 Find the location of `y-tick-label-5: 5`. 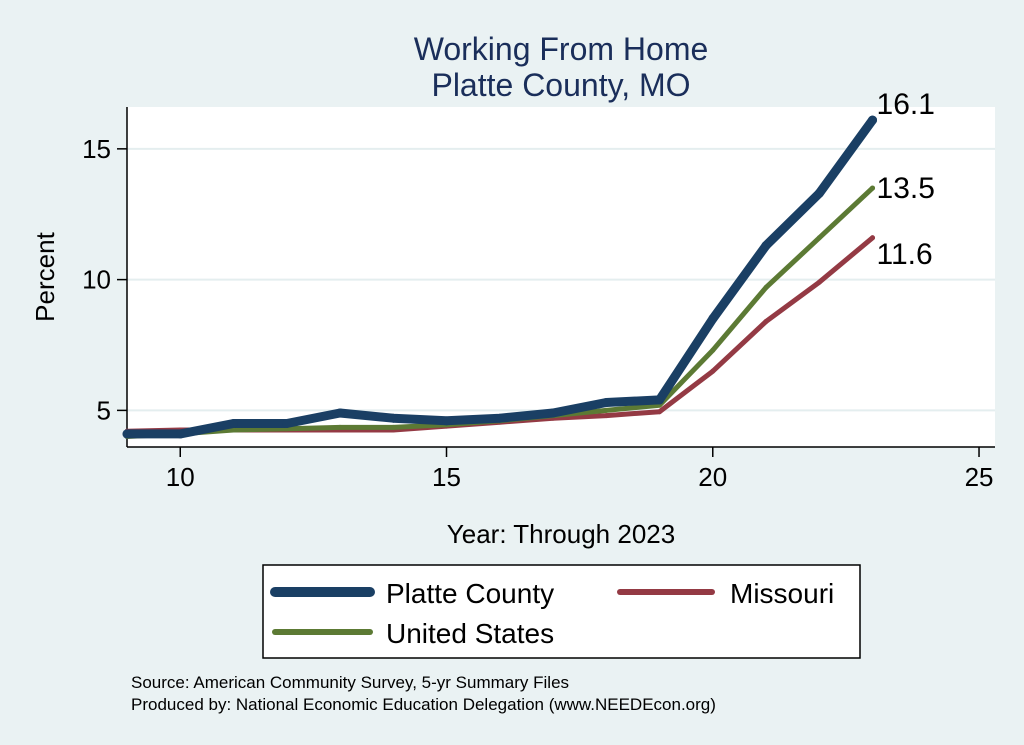

y-tick-label-5: 5 is located at coordinates (104, 410).